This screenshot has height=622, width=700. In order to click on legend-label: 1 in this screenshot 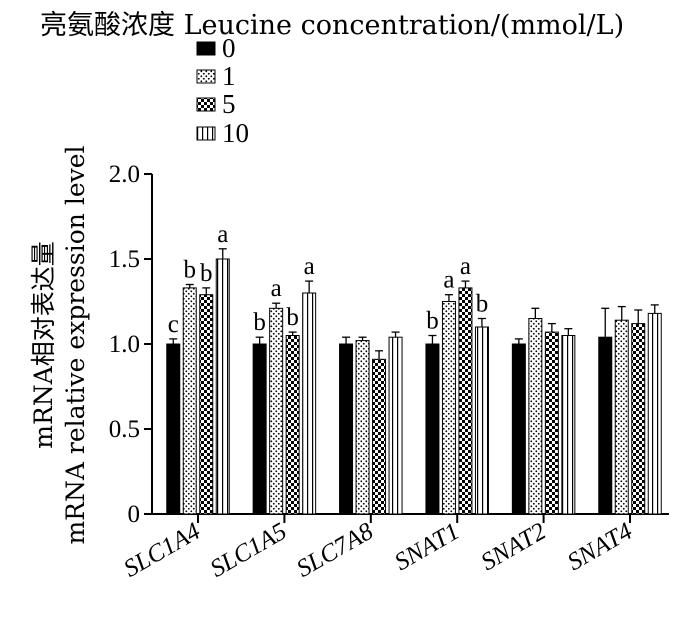, I will do `click(229, 76)`.